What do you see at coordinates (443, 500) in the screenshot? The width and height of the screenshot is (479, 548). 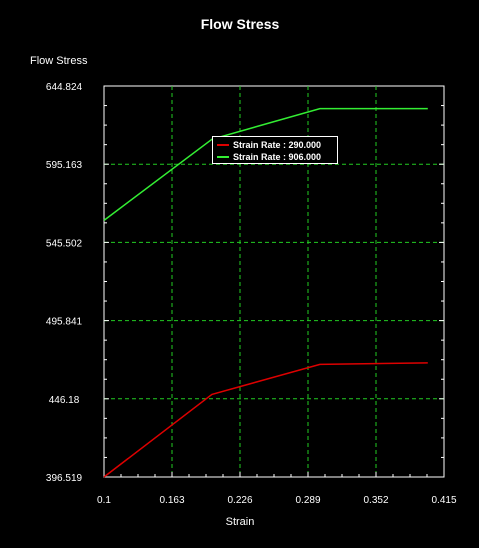 I see `x-tick-label: 0.415` at bounding box center [443, 500].